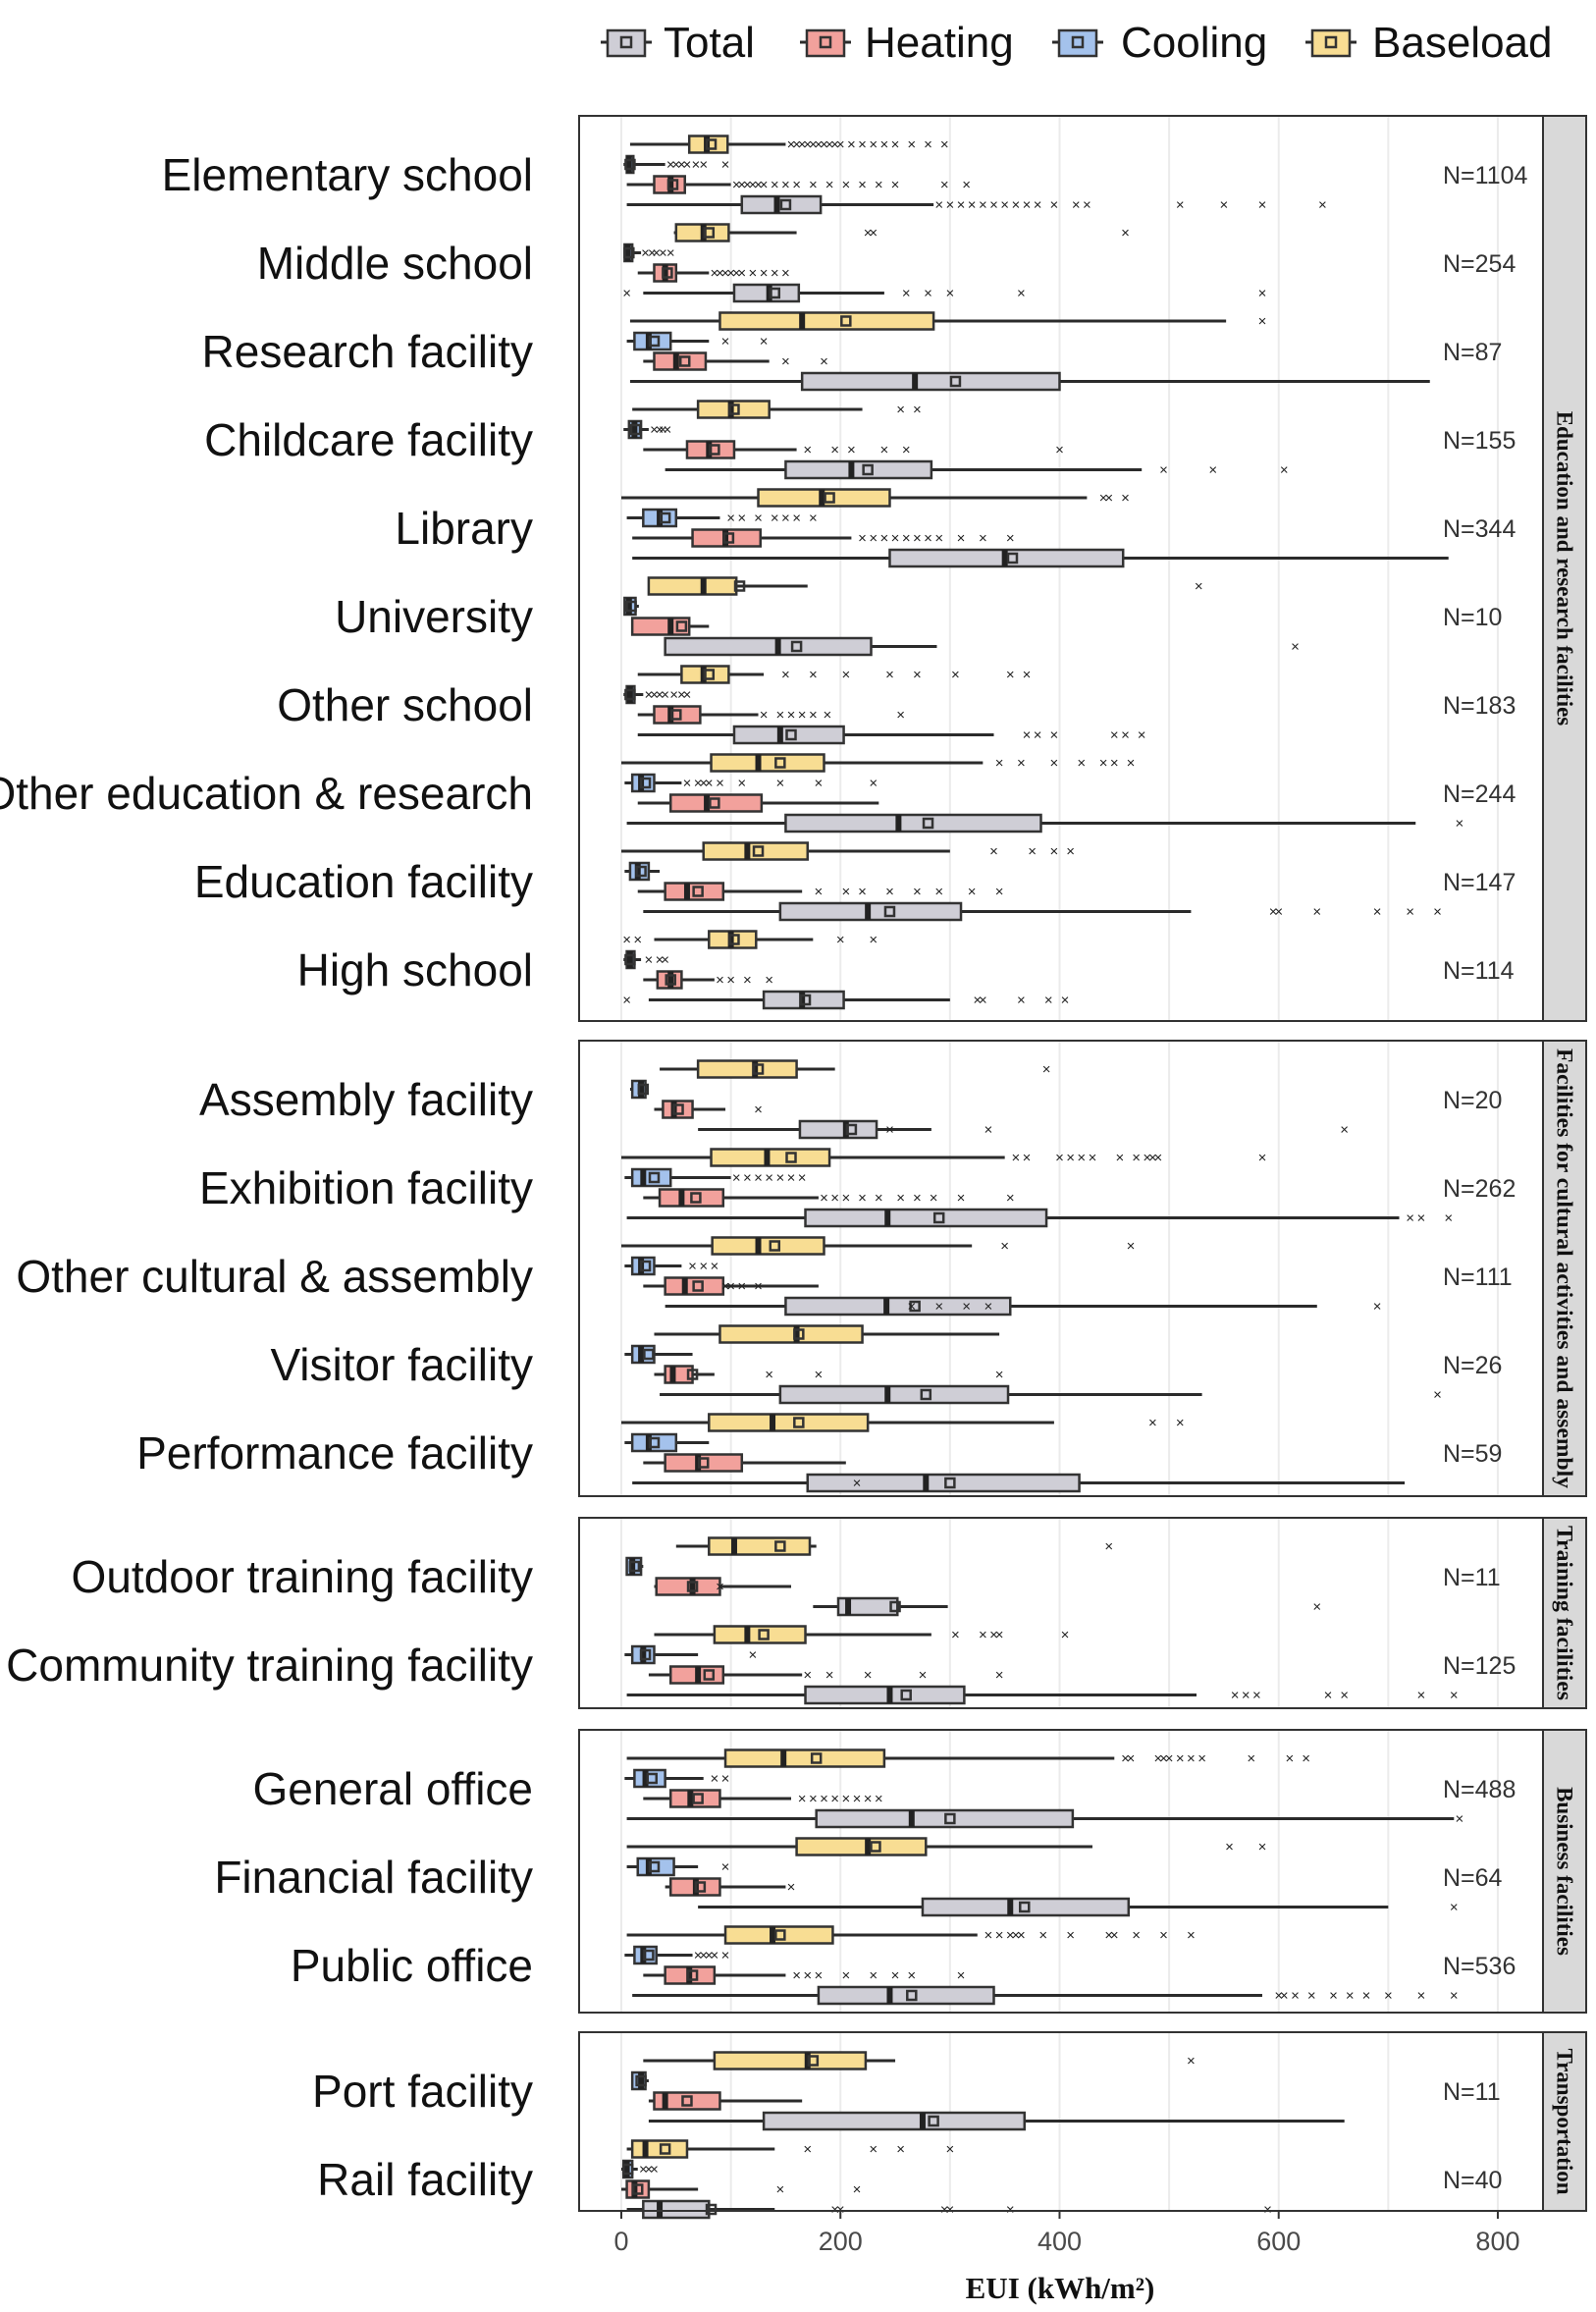 The width and height of the screenshot is (1596, 2312). What do you see at coordinates (1473, 2180) in the screenshot?
I see `sample-size-label: N=40` at bounding box center [1473, 2180].